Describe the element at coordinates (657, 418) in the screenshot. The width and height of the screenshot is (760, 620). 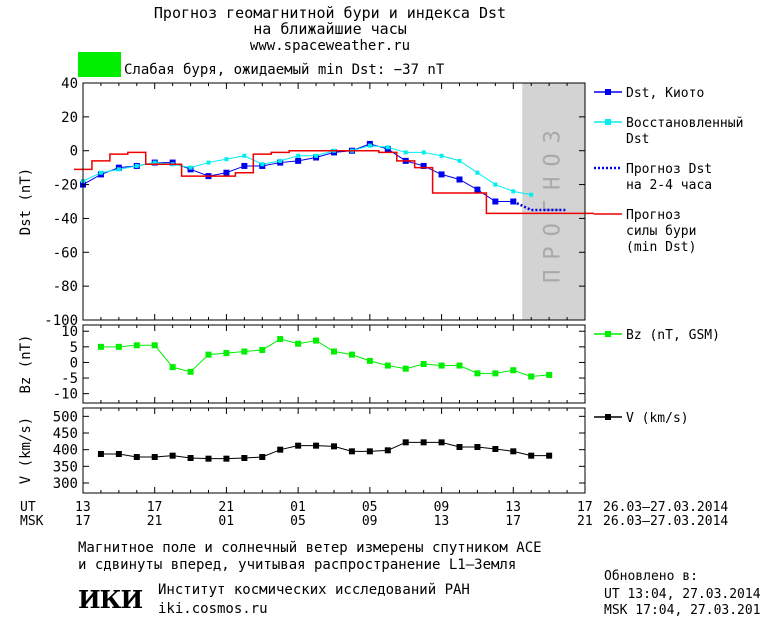
I see `legend-label: V (km/s)` at that location.